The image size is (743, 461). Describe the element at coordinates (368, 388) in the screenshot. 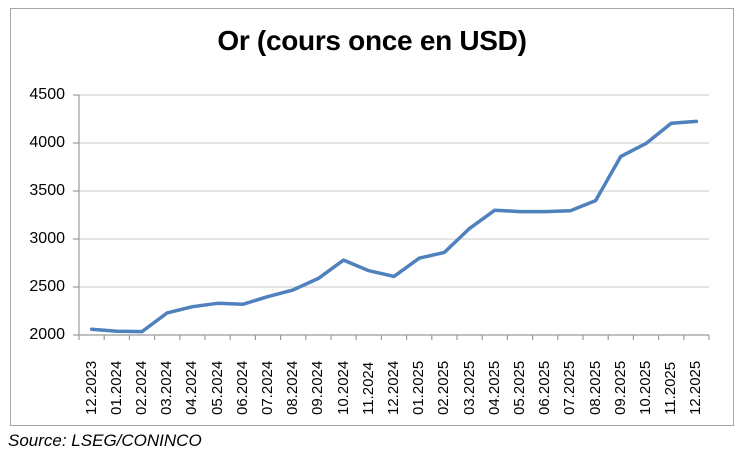

I see `x-axis-label: 11.2024` at that location.